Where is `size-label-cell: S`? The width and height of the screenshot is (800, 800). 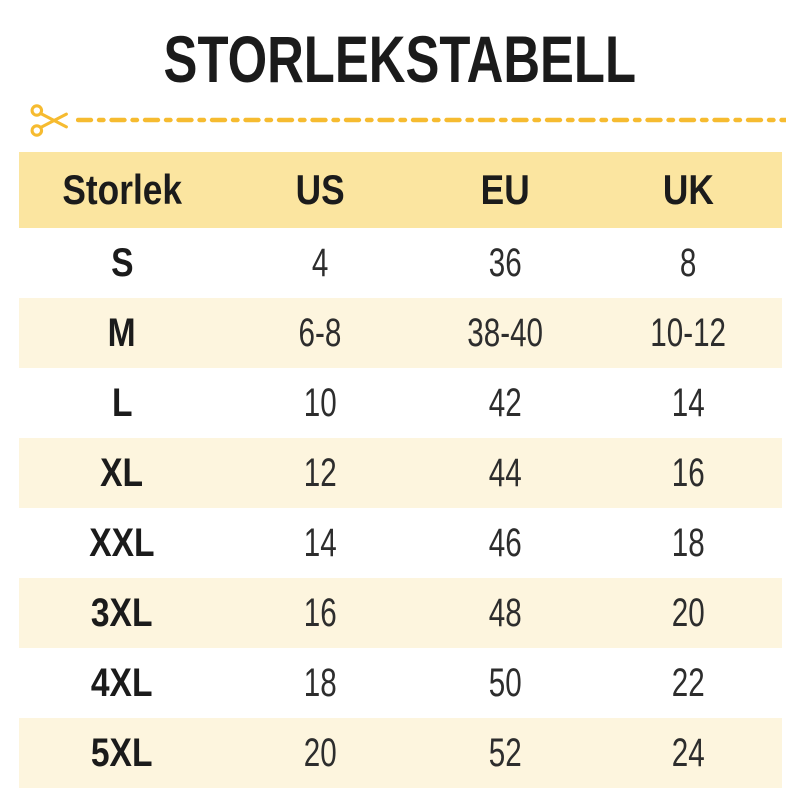 size-label-cell: S is located at coordinates (122, 263).